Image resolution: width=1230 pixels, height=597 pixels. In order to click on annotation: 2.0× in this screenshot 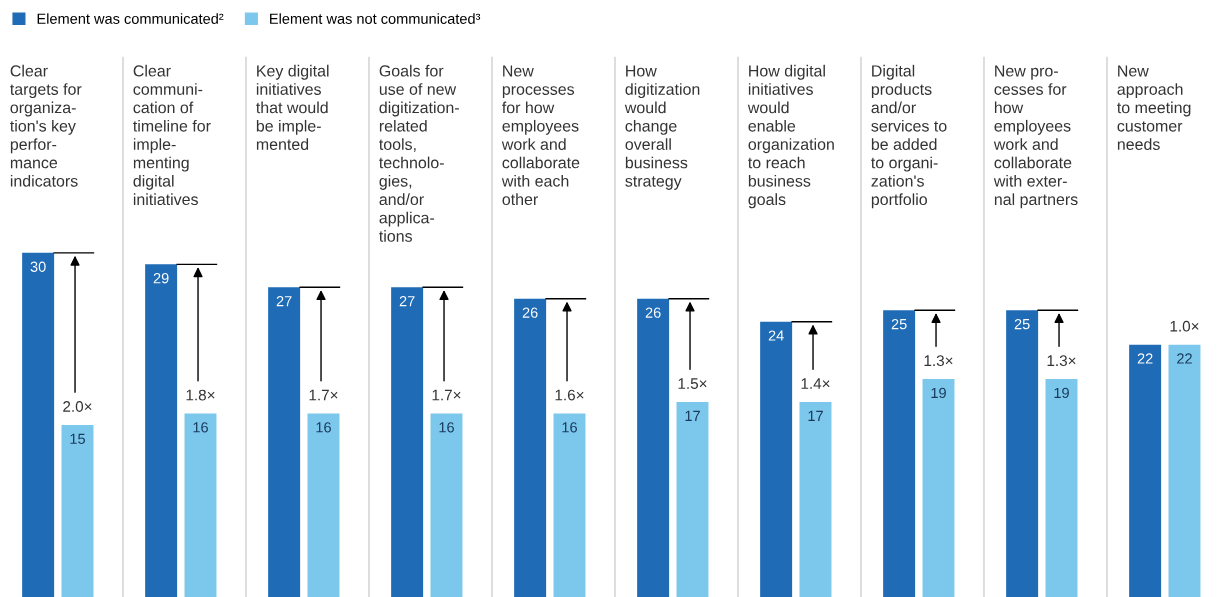, I will do `click(77, 406)`.